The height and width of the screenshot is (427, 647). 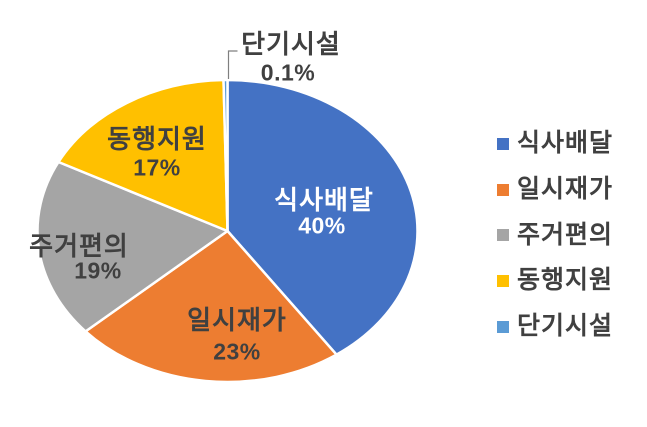 What do you see at coordinates (288, 72) in the screenshot?
I see `pie-slice-label-value-4: 0.1%` at bounding box center [288, 72].